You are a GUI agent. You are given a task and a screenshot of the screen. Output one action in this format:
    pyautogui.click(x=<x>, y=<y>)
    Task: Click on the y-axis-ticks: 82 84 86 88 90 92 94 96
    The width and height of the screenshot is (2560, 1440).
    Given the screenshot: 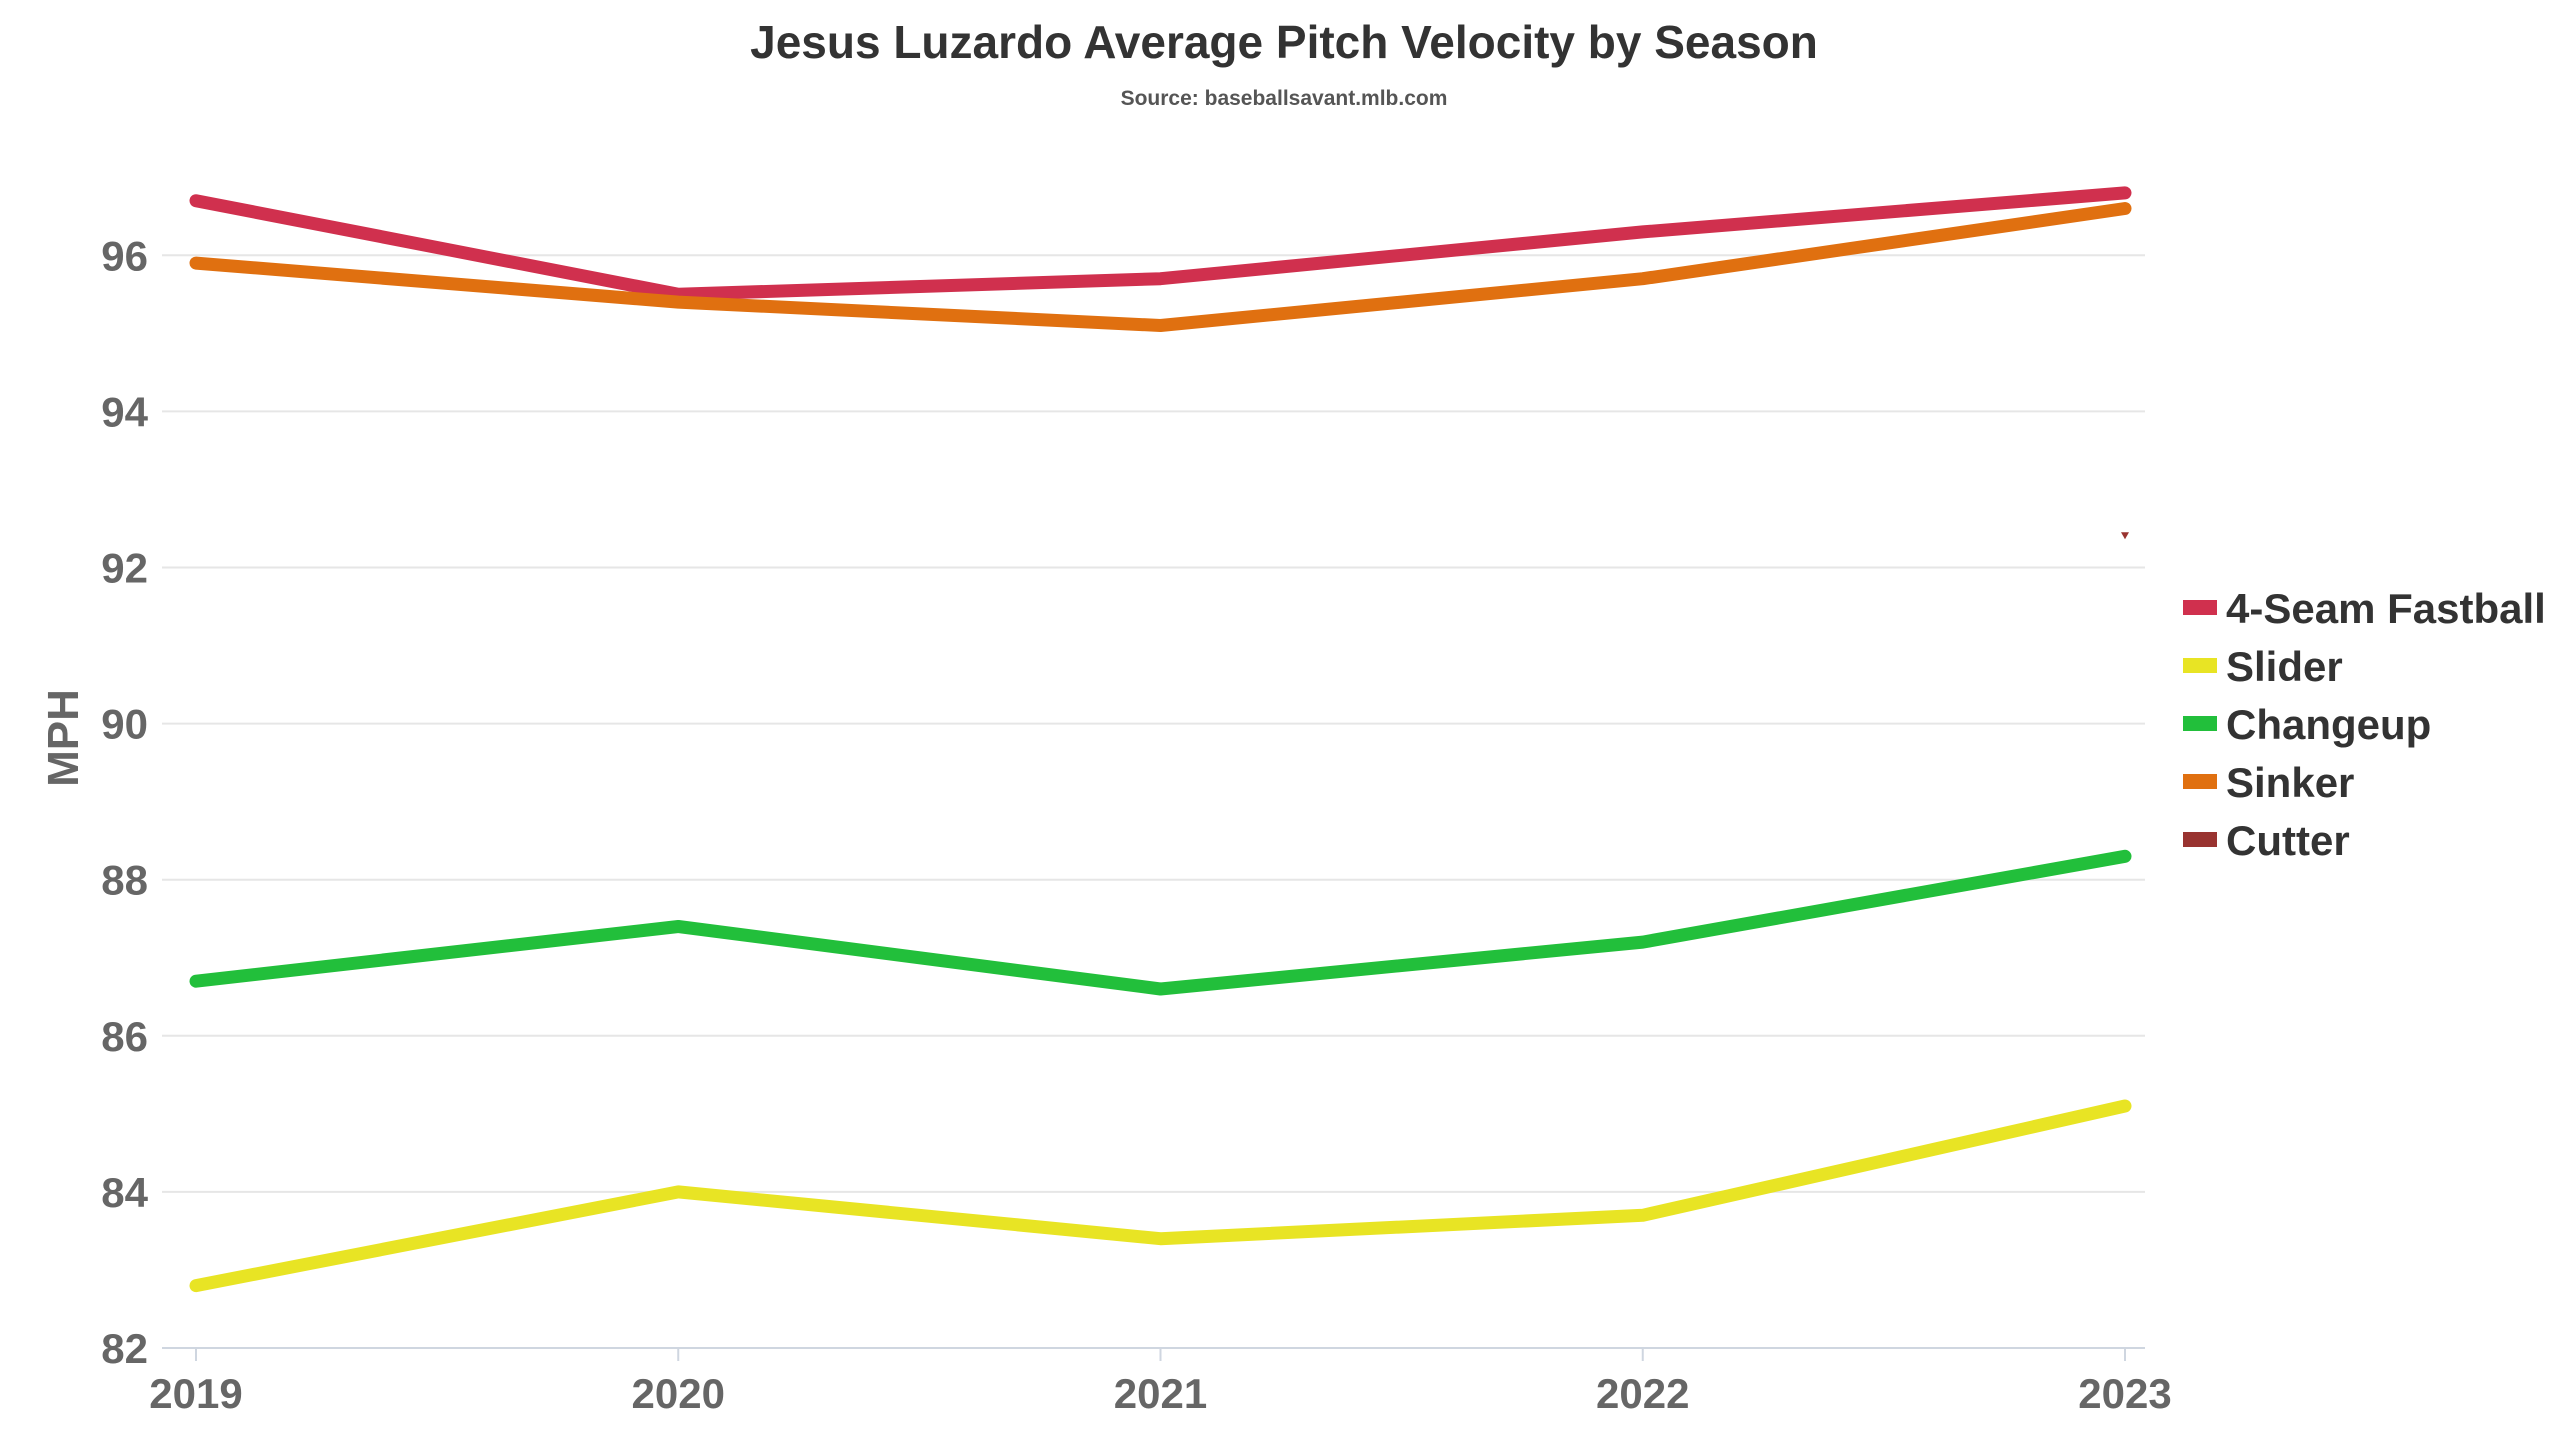 What is the action you would take?
    pyautogui.click(x=124, y=802)
    